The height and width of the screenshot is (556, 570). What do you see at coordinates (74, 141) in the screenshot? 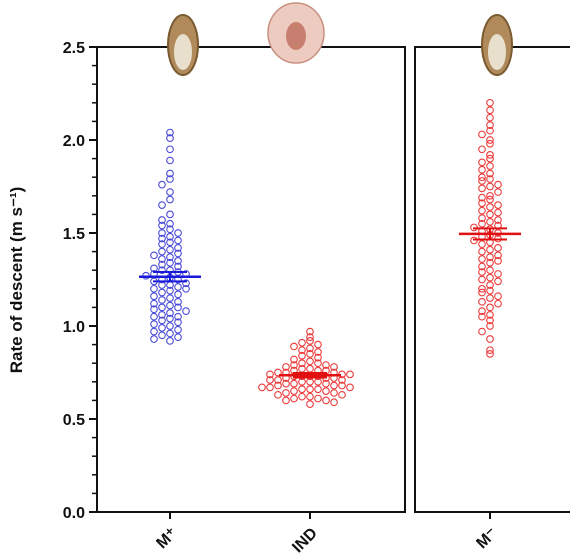
I see `y-tick-label: 2.0` at bounding box center [74, 141].